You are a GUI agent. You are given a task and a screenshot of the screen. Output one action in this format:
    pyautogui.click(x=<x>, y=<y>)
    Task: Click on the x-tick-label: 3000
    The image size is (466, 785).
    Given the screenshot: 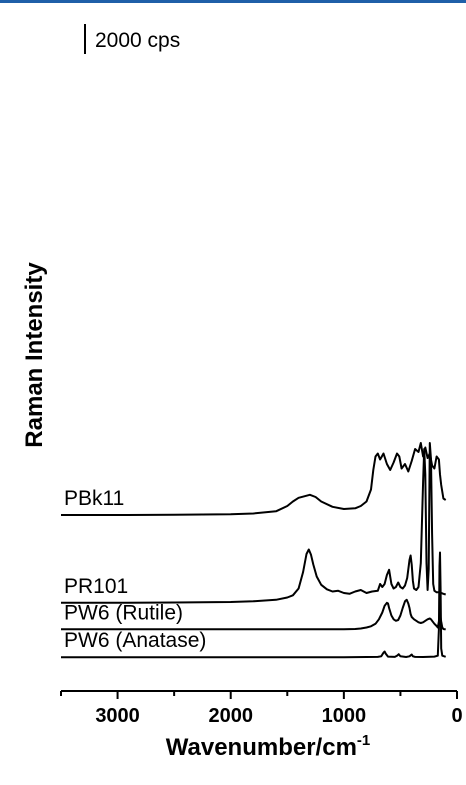 What is the action you would take?
    pyautogui.click(x=117, y=716)
    